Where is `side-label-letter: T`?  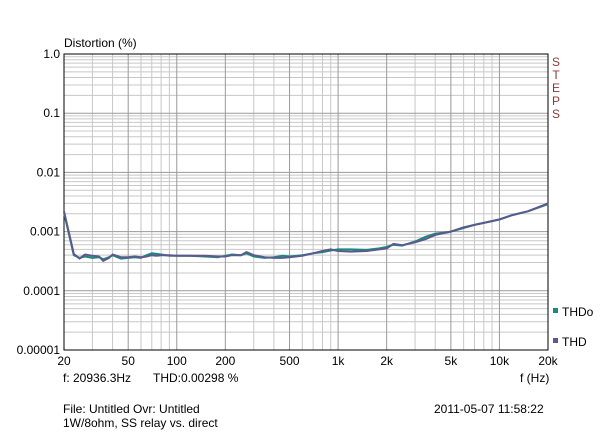 side-label-letter: T is located at coordinates (556, 75).